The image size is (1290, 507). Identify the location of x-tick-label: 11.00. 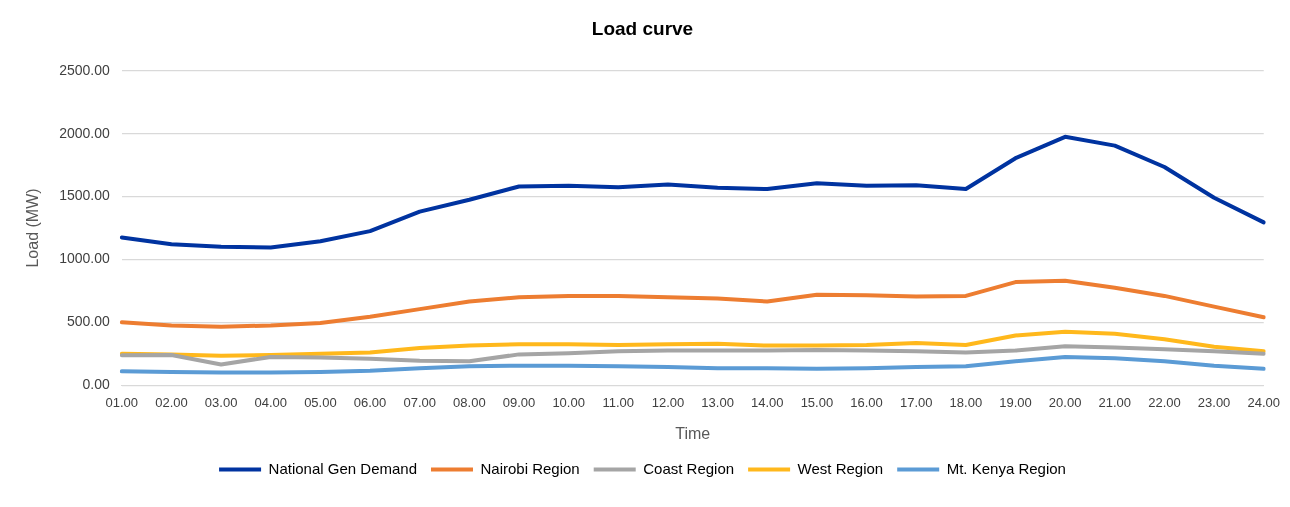
(618, 402).